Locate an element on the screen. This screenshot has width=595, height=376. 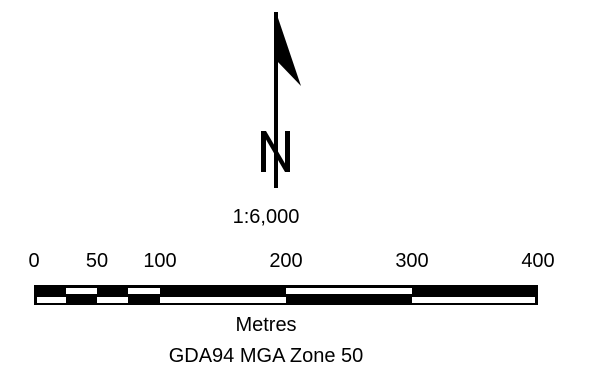
scale-tick-label: 50 is located at coordinates (97, 261).